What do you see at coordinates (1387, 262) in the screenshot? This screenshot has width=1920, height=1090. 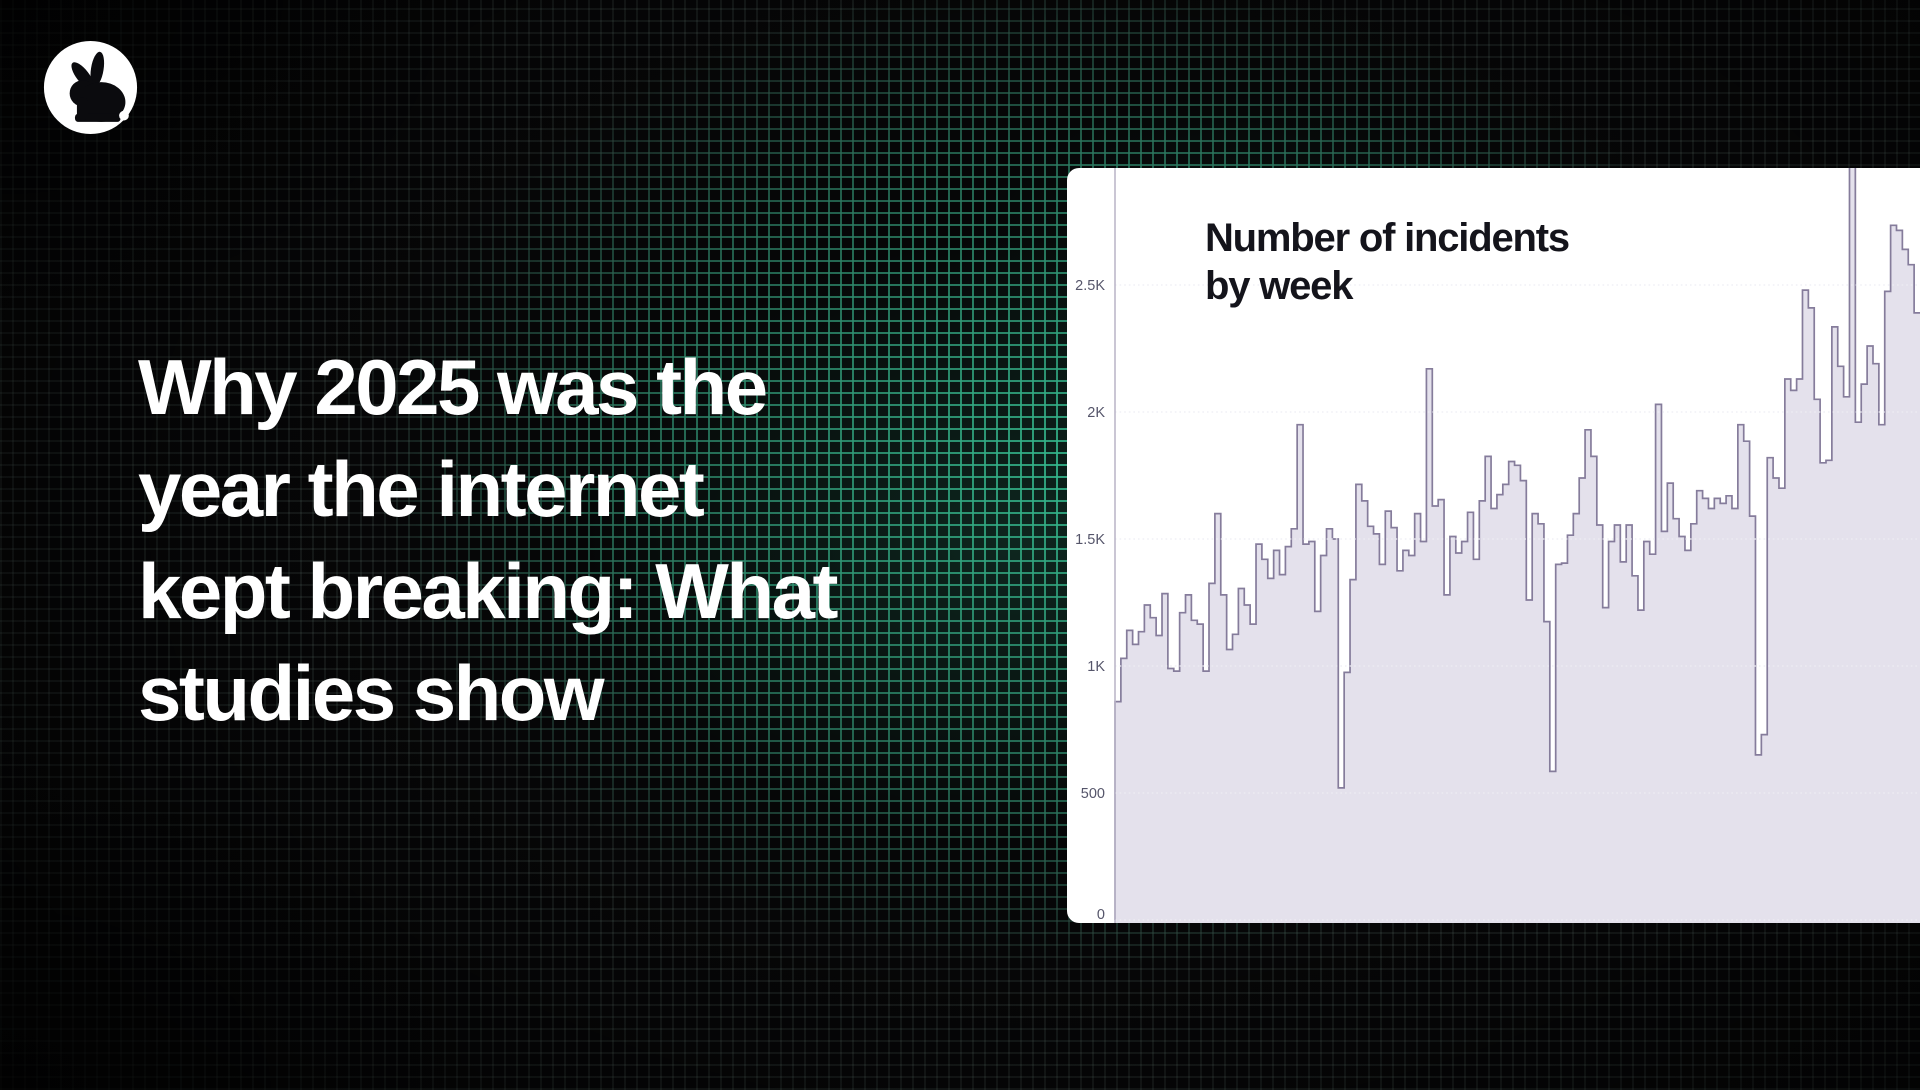 I see `chart-title: Number of incidents by week` at bounding box center [1387, 262].